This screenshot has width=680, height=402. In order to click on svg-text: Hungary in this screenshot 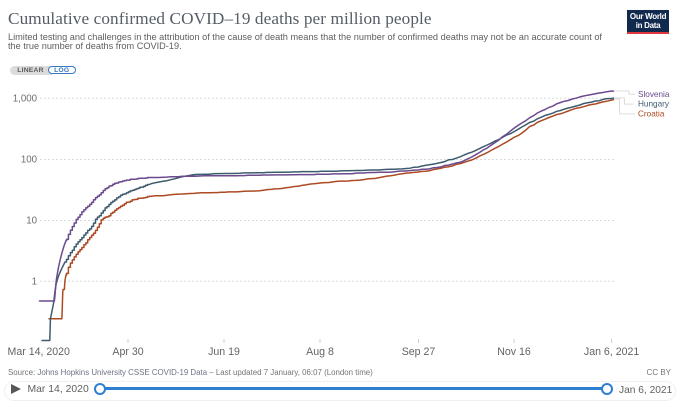, I will do `click(654, 104)`.